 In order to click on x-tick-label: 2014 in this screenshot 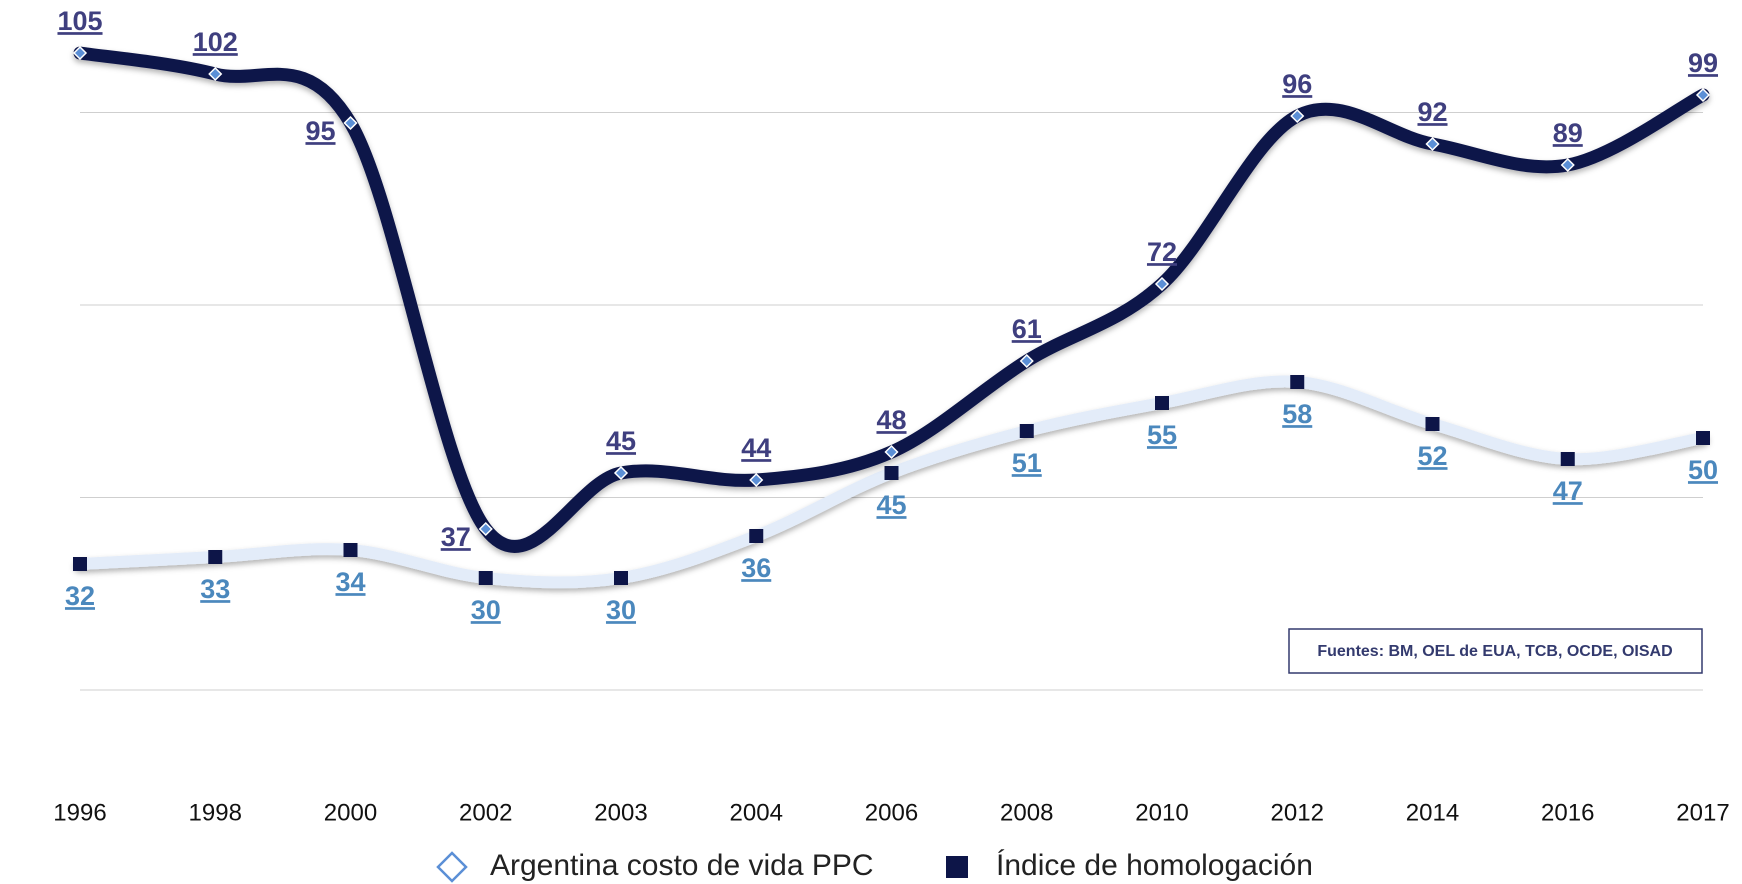, I will do `click(1432, 812)`.